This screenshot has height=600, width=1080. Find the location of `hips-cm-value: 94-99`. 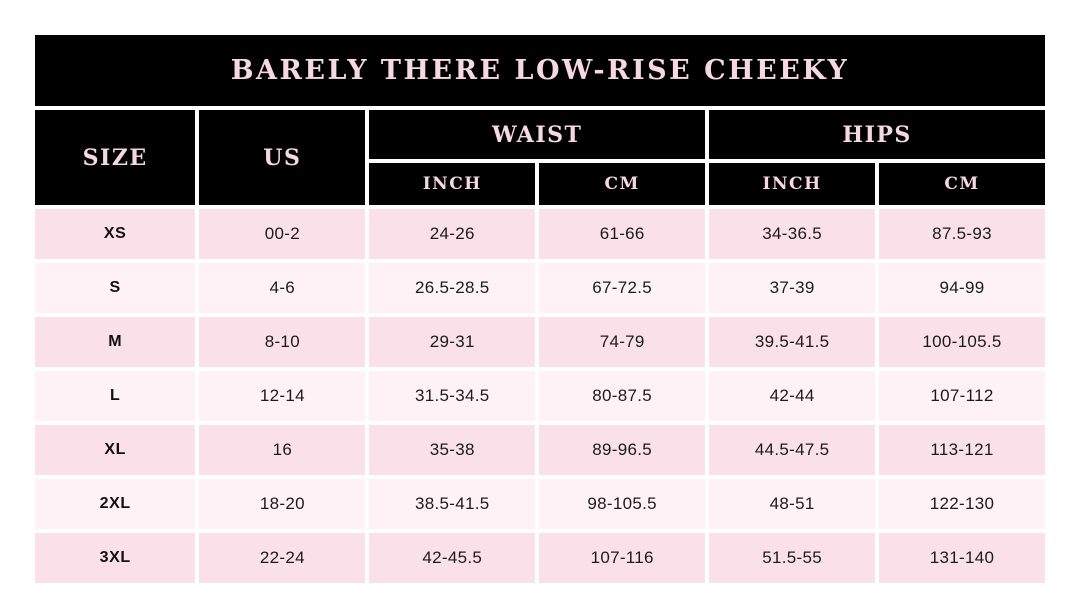

hips-cm-value: 94-99 is located at coordinates (962, 288).